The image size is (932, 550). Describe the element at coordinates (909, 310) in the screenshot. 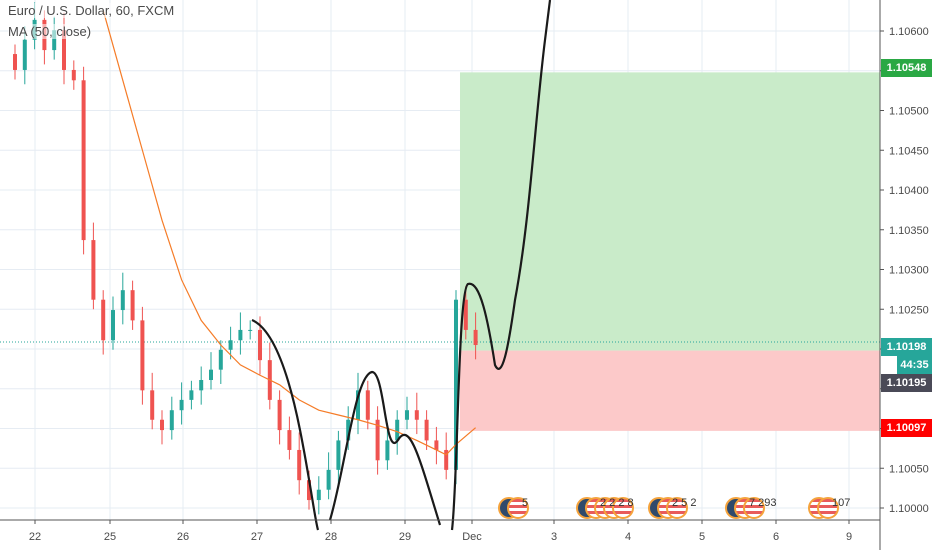

I see `price-tick-label: 1.10250` at that location.